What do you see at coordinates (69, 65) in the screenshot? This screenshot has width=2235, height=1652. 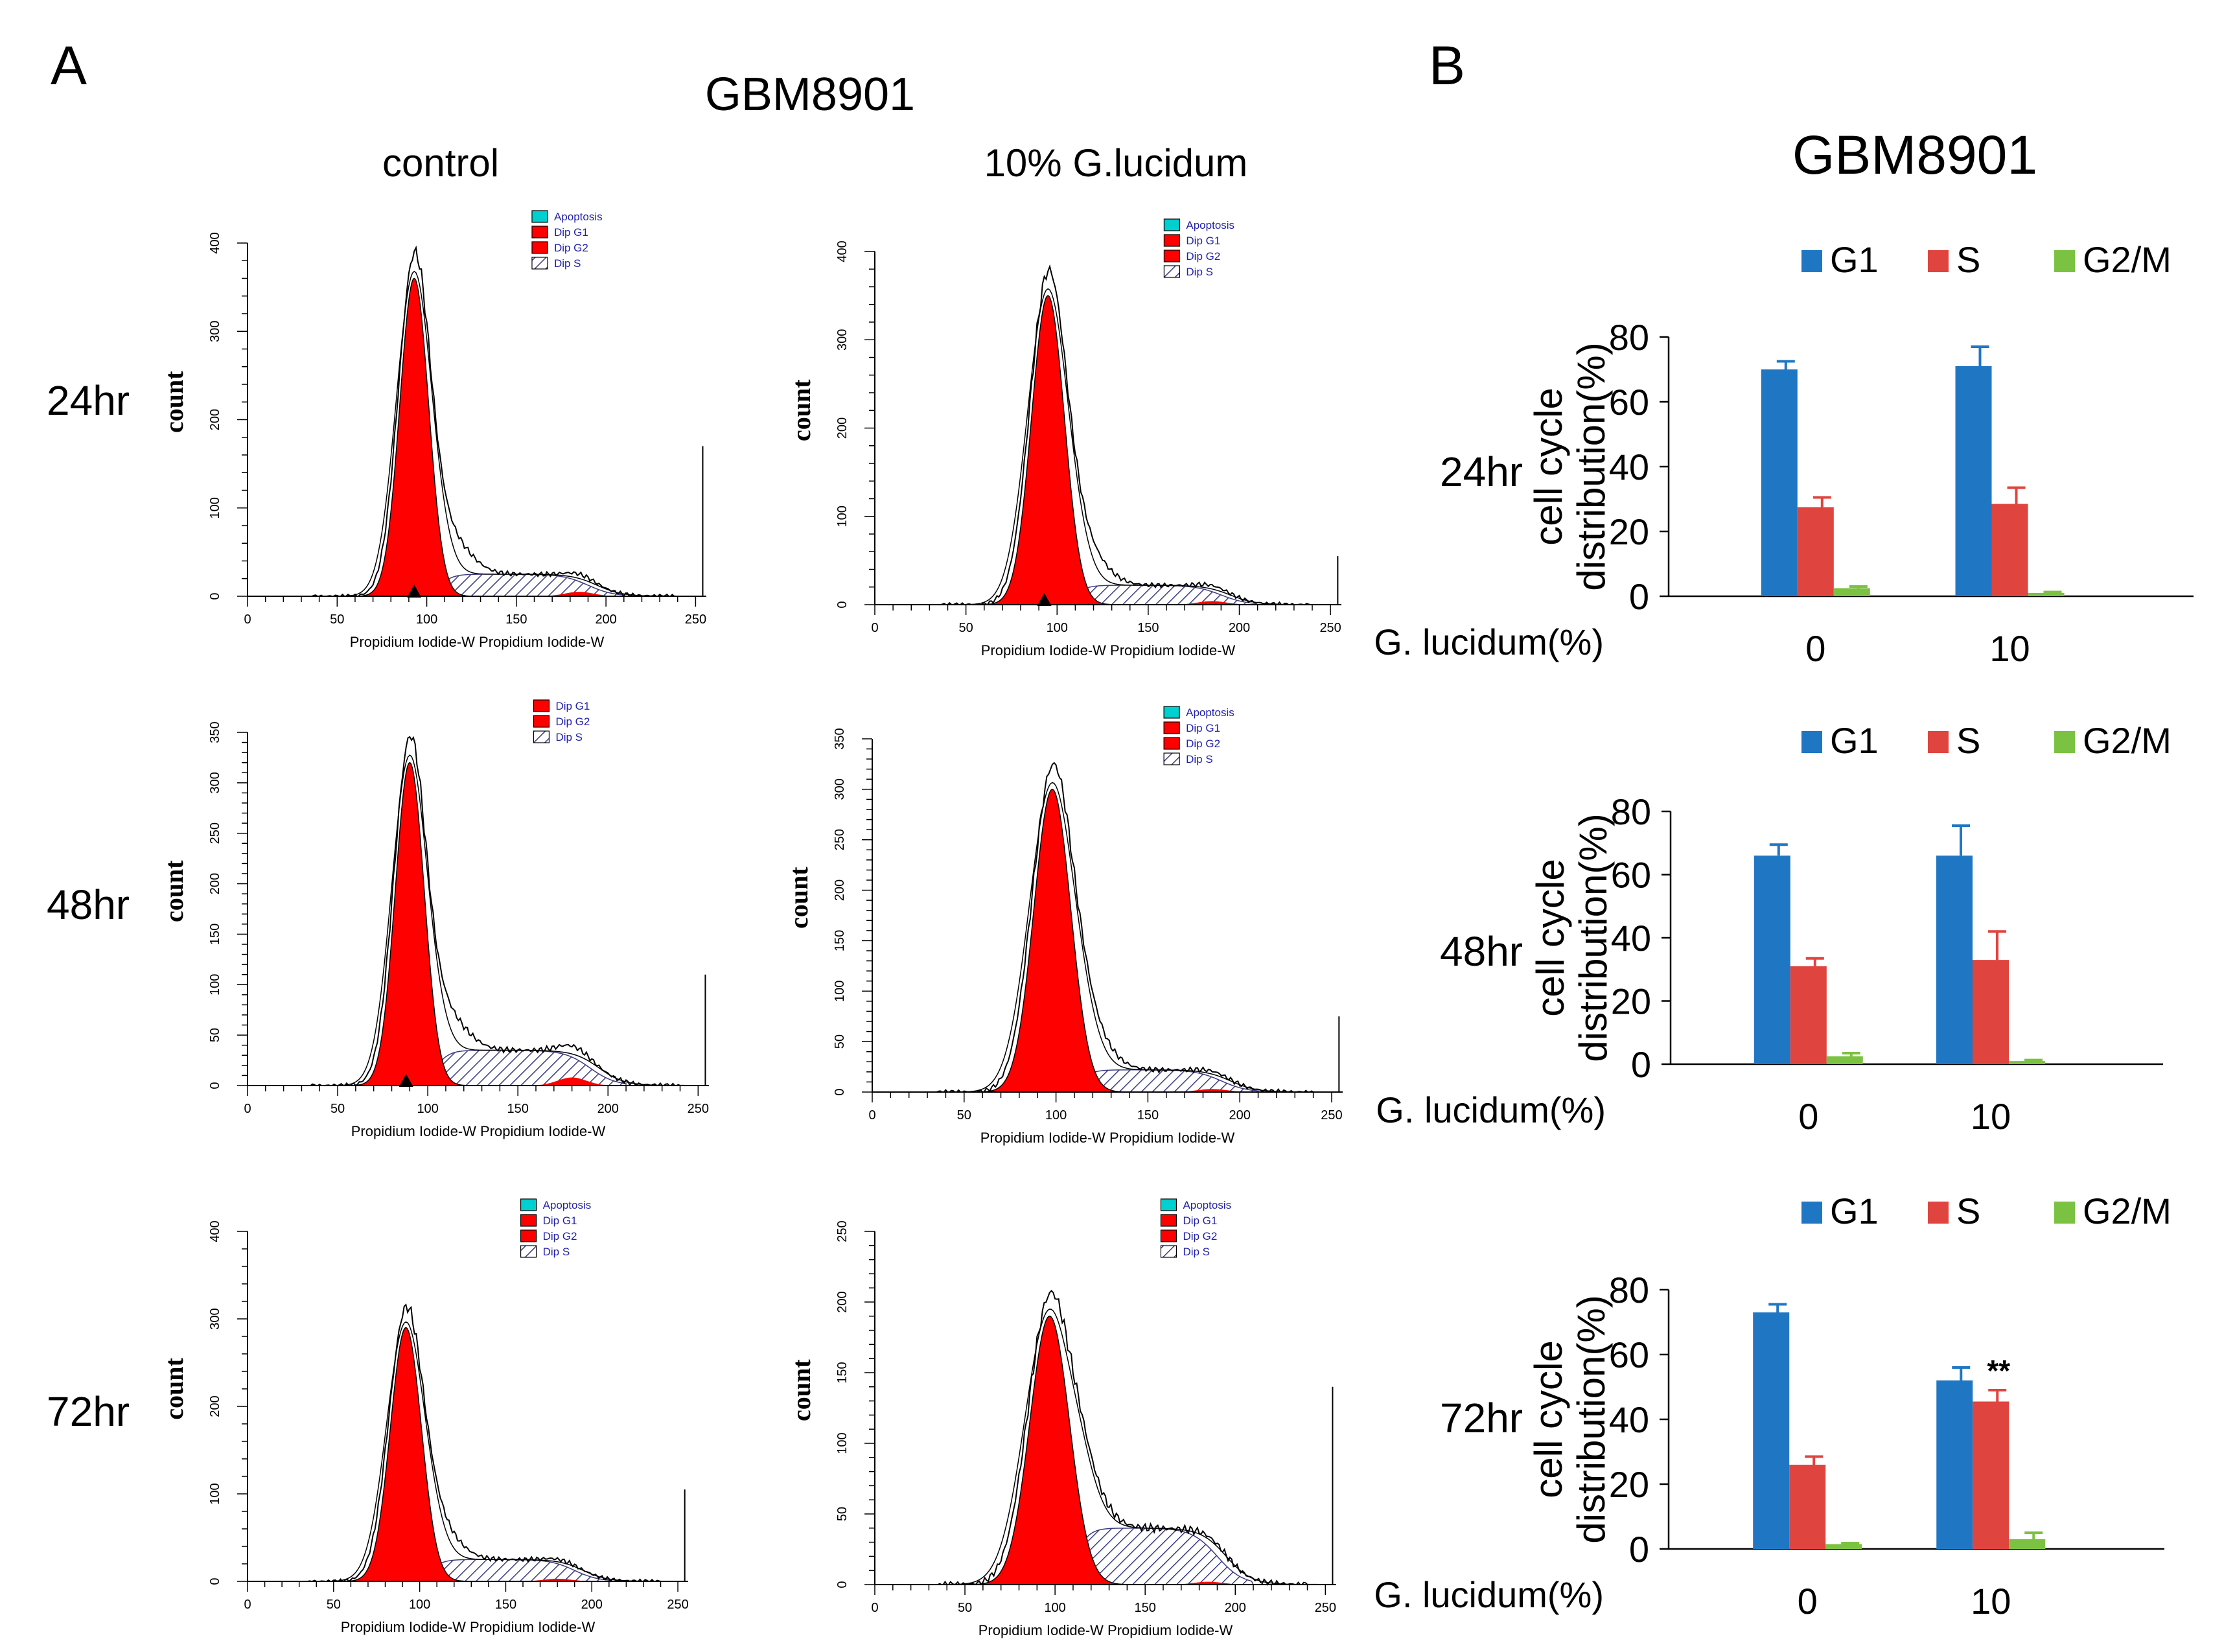 I see `panel-label-a: A` at bounding box center [69, 65].